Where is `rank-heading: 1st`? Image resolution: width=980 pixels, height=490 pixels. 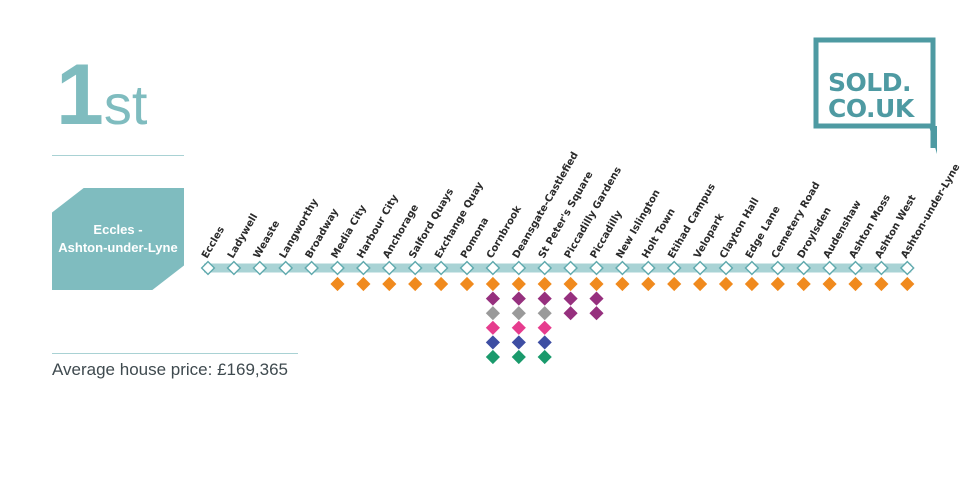 rank-heading: 1st is located at coordinates (101, 95).